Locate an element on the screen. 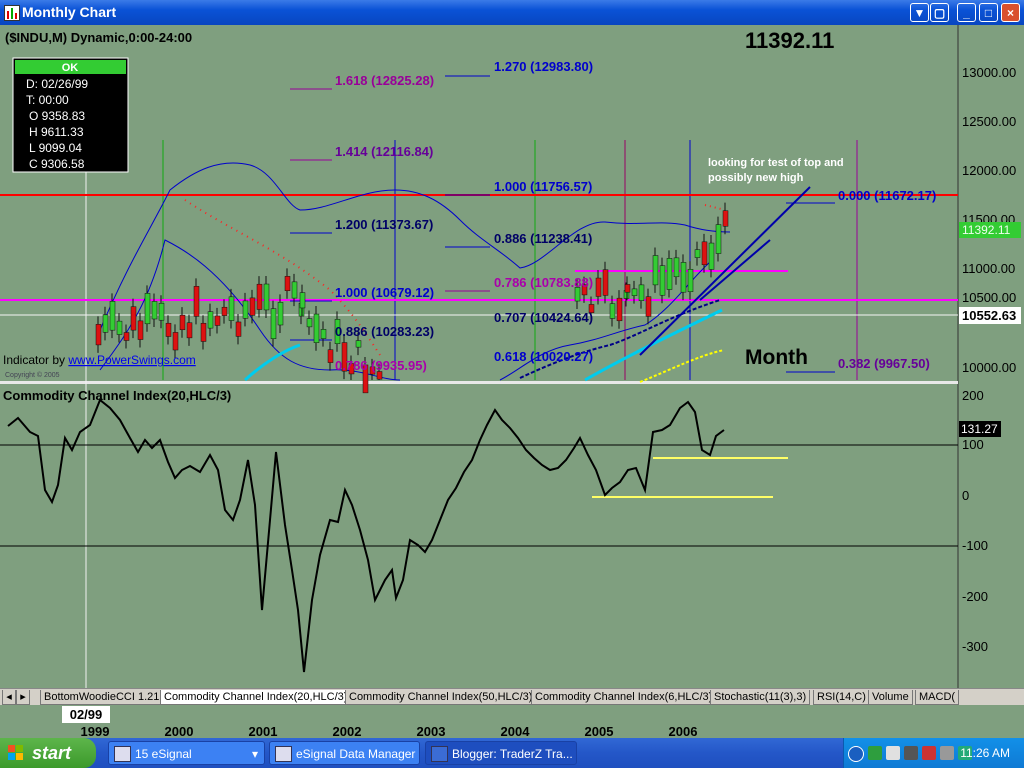 Image resolution: width=1024 pixels, height=768 pixels. start-button: start is located at coordinates (48, 753).